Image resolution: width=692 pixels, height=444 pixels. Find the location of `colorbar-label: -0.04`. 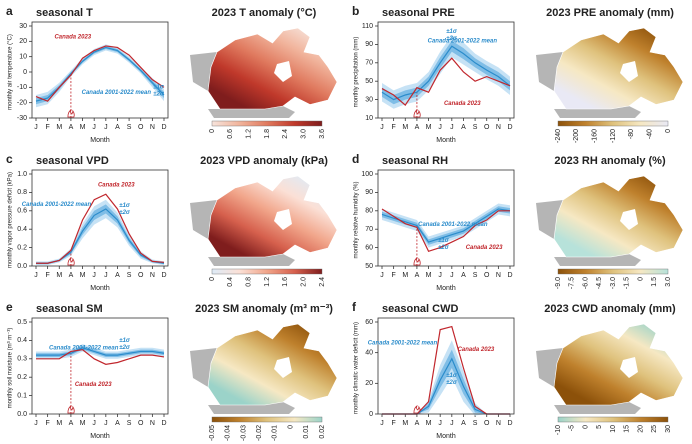

colorbar-label: -0.04 is located at coordinates (228, 433).